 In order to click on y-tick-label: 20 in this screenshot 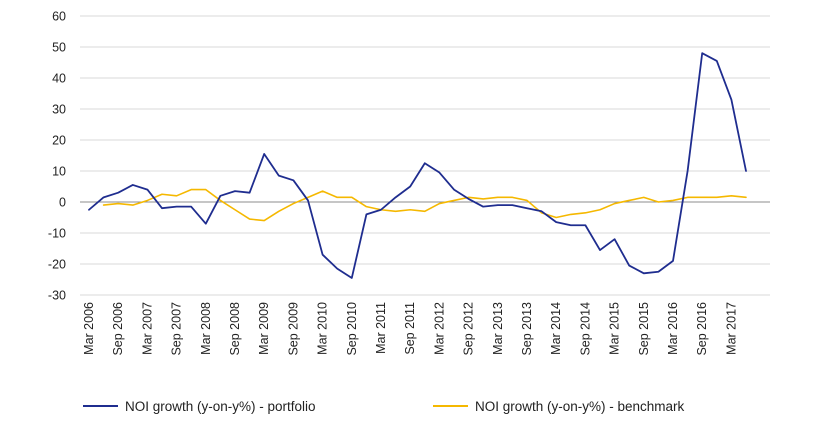, I will do `click(59, 141)`.